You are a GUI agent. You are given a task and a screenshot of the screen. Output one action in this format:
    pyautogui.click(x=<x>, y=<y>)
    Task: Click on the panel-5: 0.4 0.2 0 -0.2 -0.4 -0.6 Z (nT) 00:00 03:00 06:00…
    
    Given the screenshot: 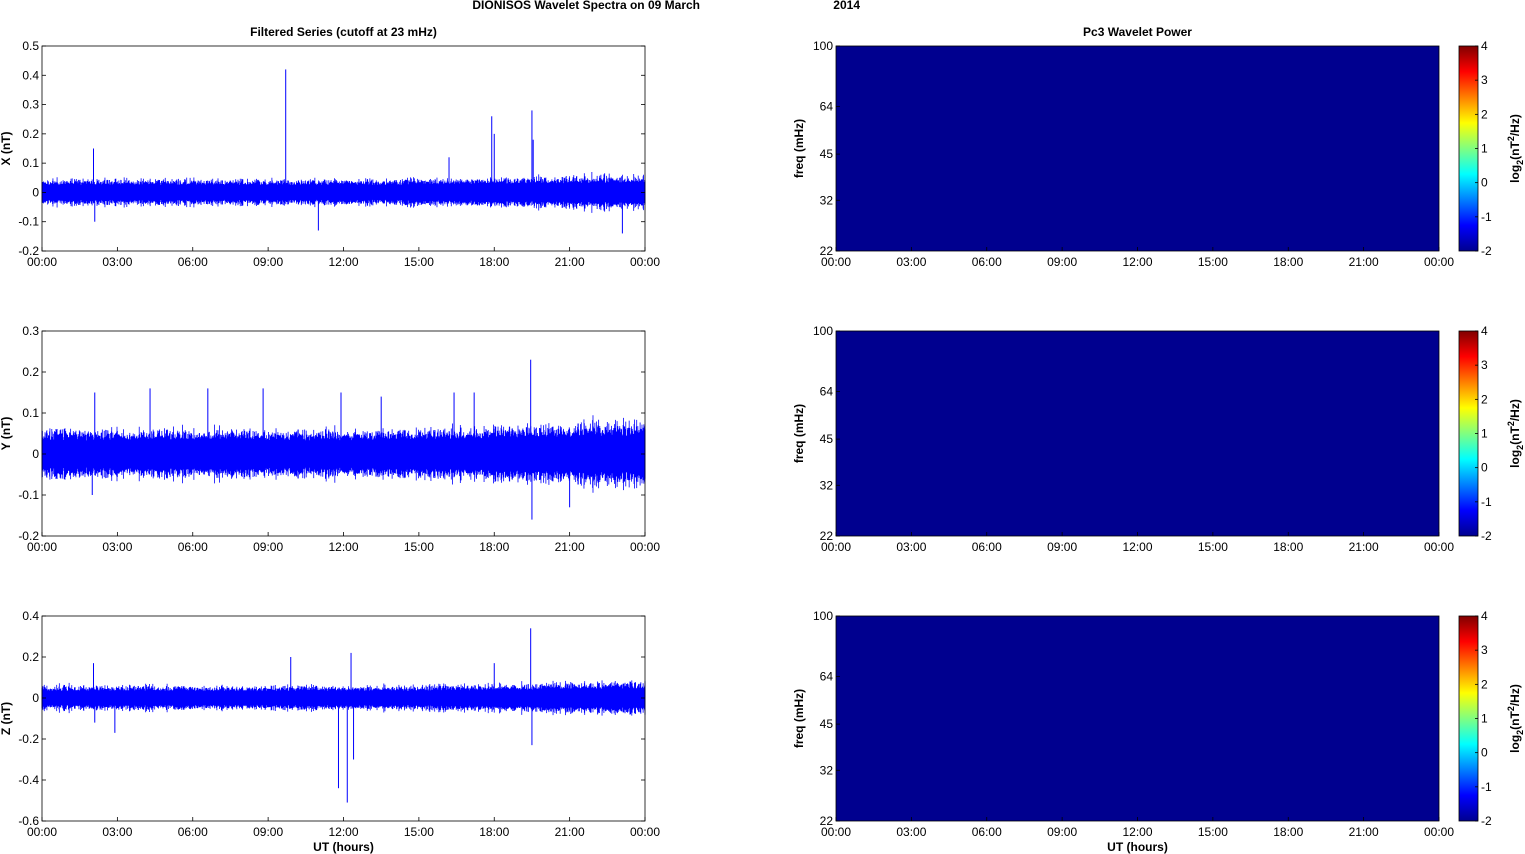 What is the action you would take?
    pyautogui.click(x=330, y=731)
    